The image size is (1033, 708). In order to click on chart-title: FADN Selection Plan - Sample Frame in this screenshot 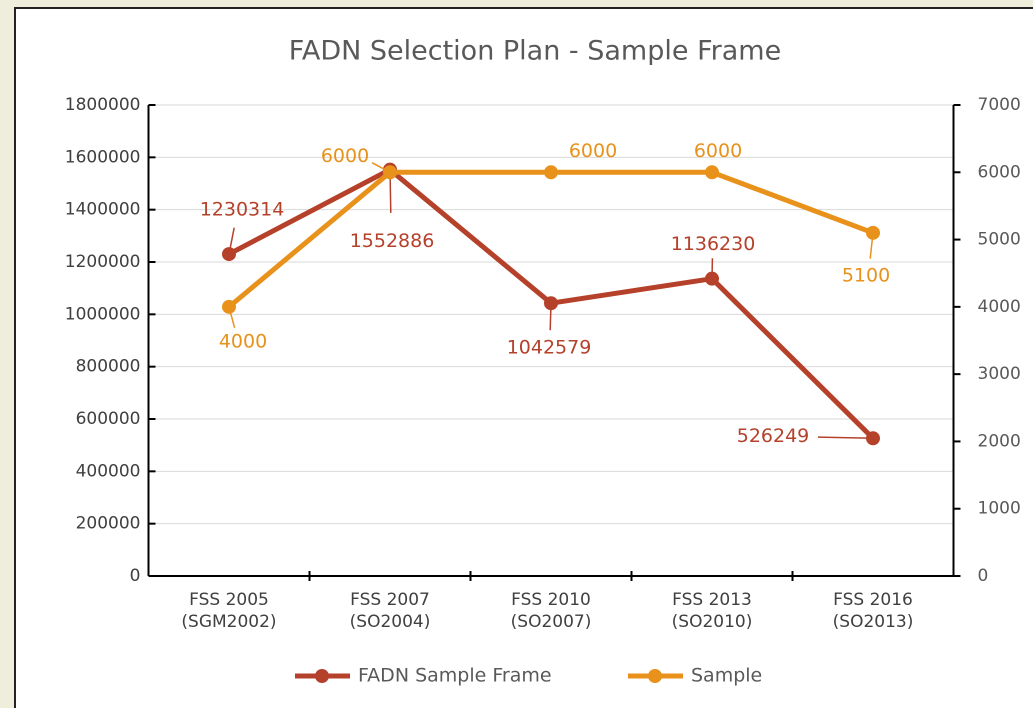, I will do `click(535, 51)`.